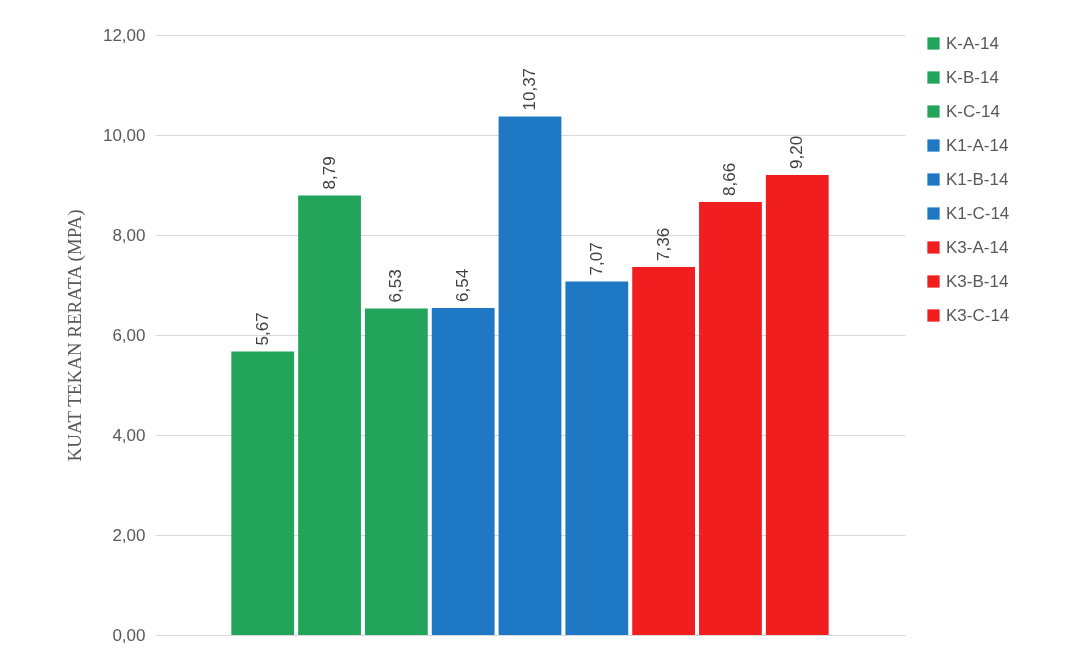 Image resolution: width=1066 pixels, height=660 pixels. What do you see at coordinates (262, 329) in the screenshot?
I see `data-label: 5,67` at bounding box center [262, 329].